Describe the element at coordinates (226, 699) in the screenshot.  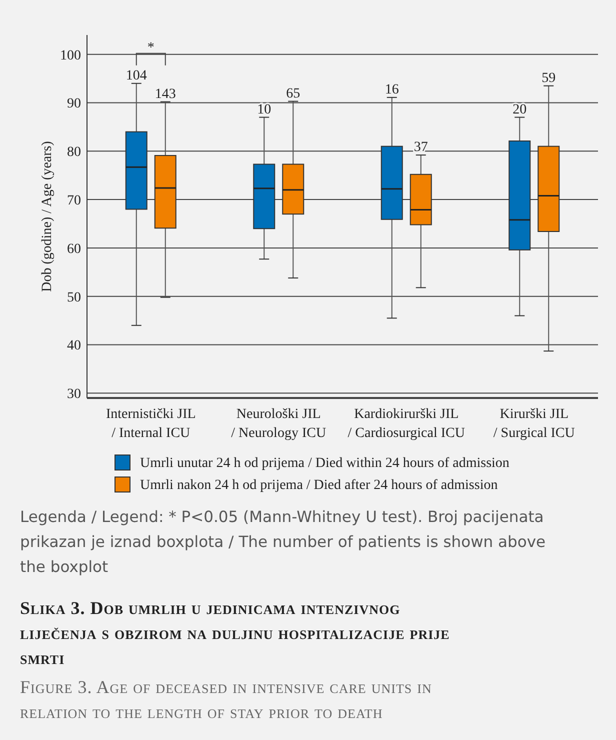
I see `text: Figure 3. Age of deceased in intensive care units in relation to the length of stay prior to death` at that location.